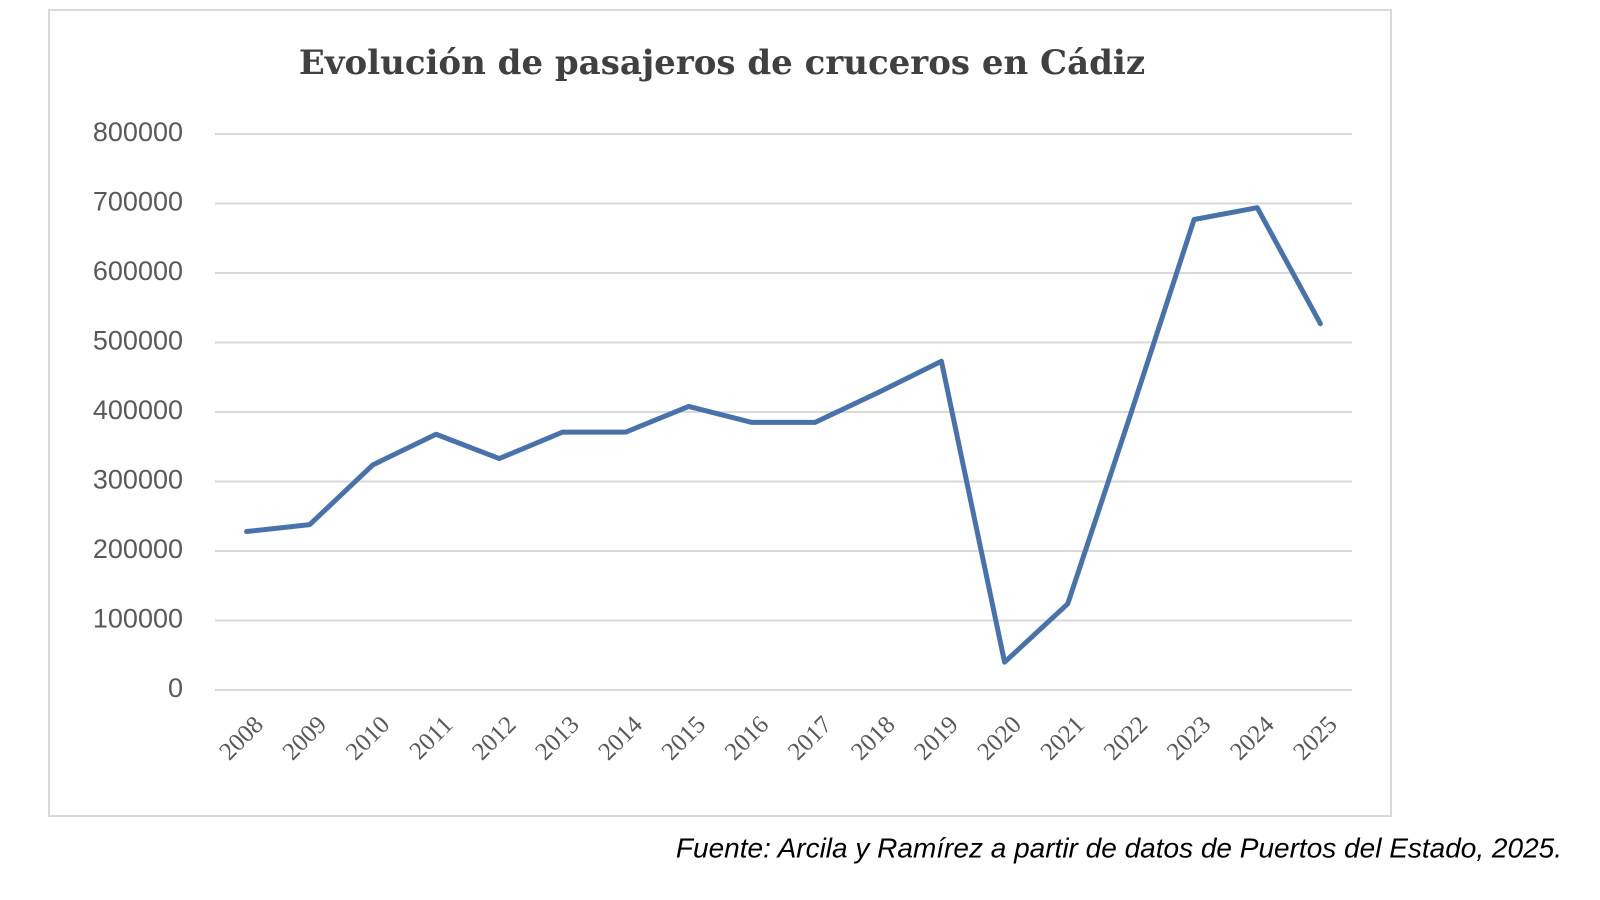 This screenshot has width=1600, height=900. I want to click on y-tick-label: 200000, so click(138, 549).